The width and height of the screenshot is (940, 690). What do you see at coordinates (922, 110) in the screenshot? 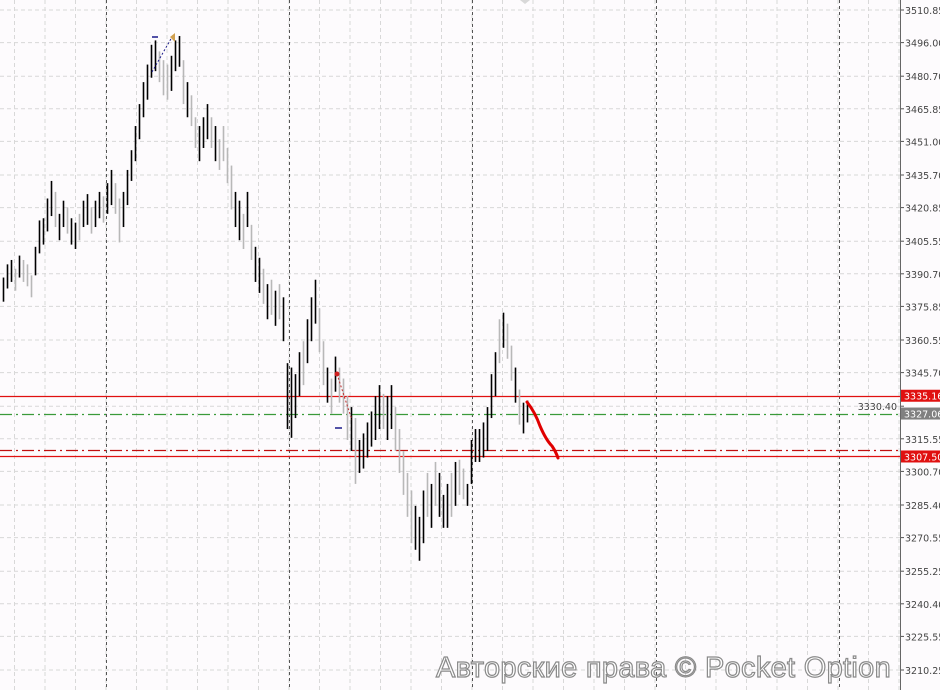
I see `y-tick-label: 3465.85` at bounding box center [922, 110].